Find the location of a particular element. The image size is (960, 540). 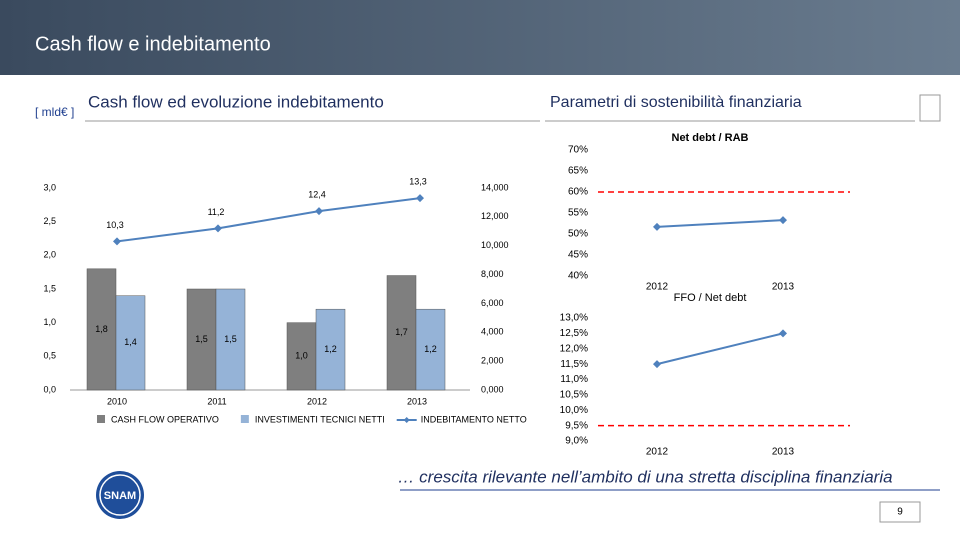

y2-tick-label: 4,000 is located at coordinates (492, 332).